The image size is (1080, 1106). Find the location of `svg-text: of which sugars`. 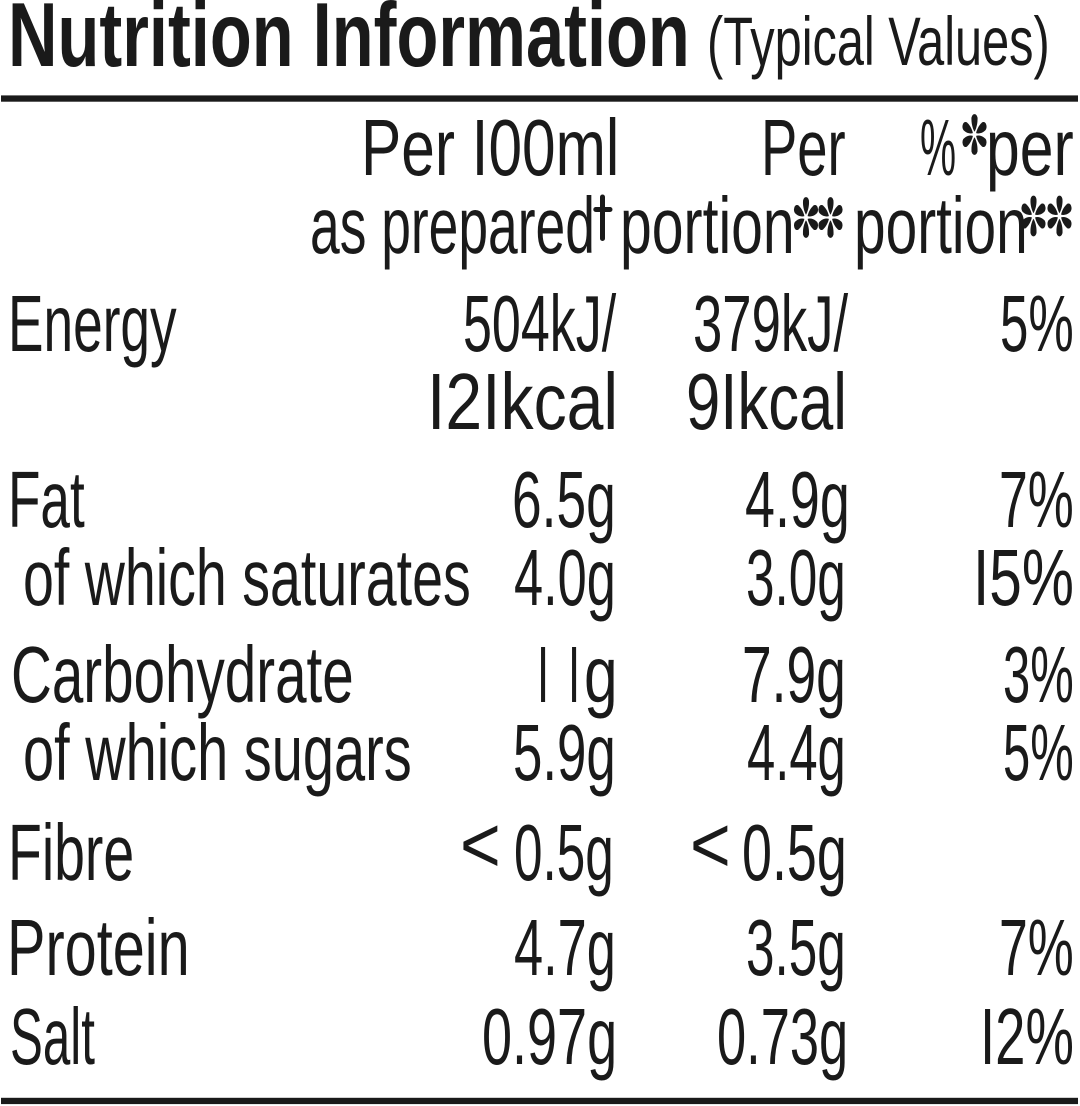

svg-text: of which sugars is located at coordinates (217, 752).